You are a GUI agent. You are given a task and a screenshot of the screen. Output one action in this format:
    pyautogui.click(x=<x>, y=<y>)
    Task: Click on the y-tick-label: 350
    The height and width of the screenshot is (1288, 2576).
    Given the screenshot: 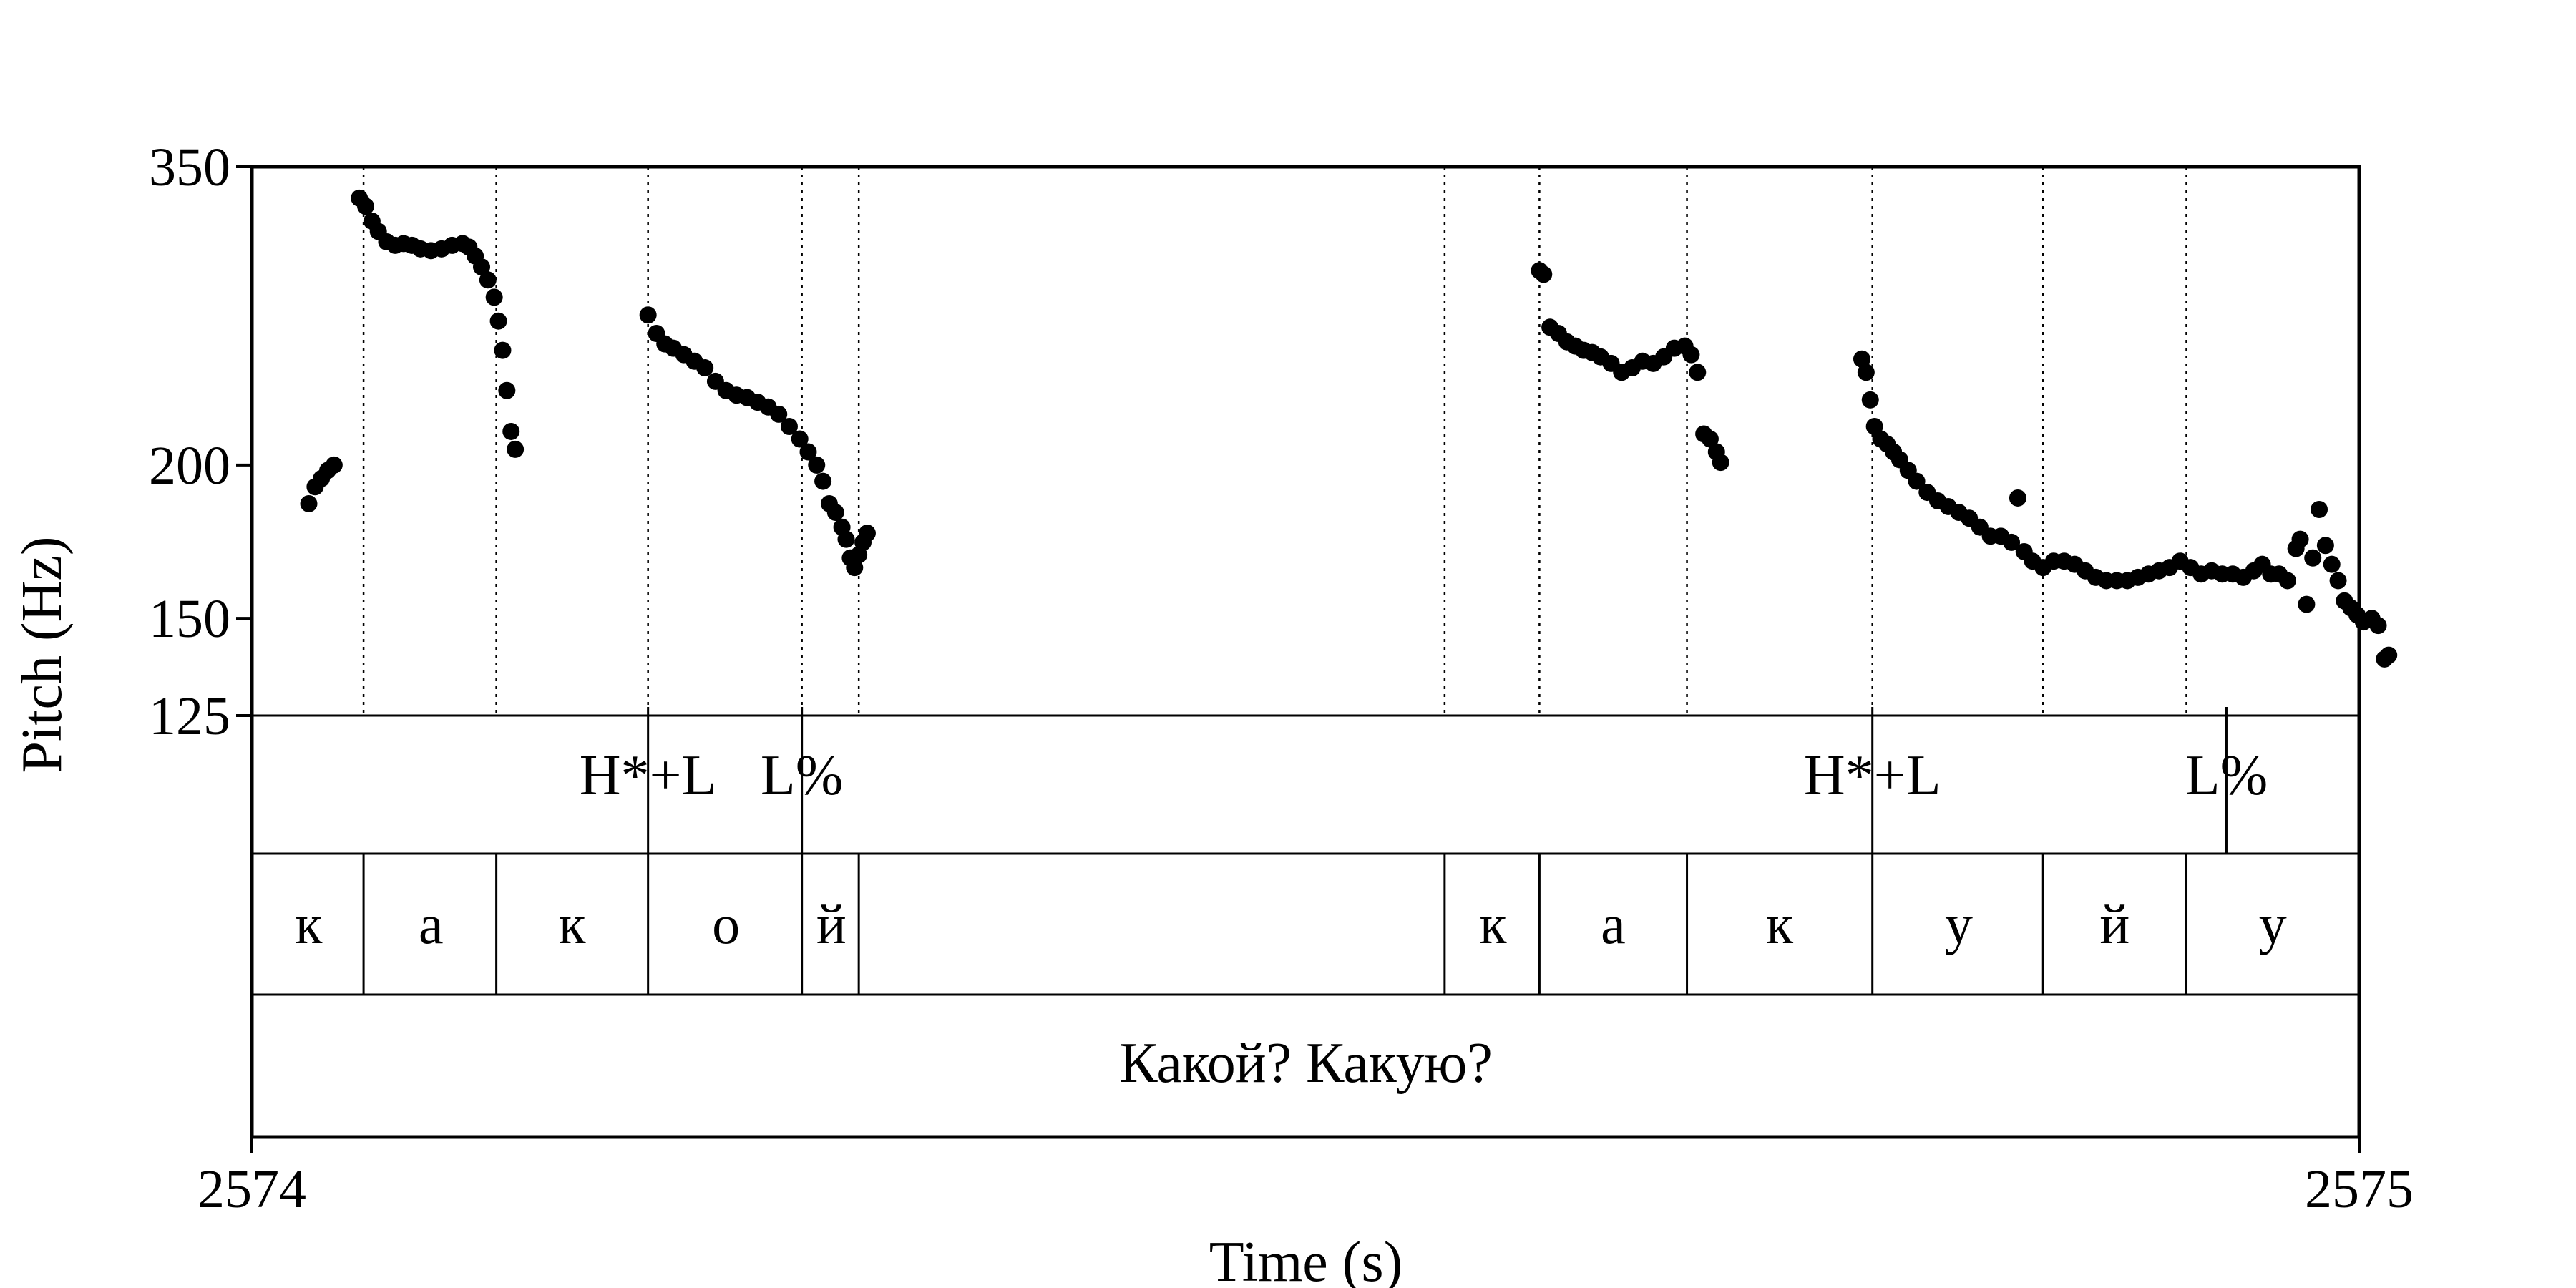 What is the action you would take?
    pyautogui.click(x=189, y=167)
    